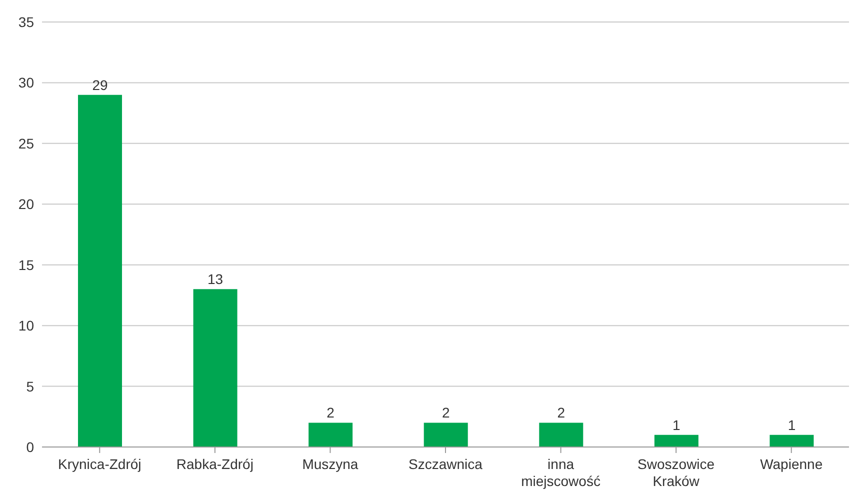 Image resolution: width=867 pixels, height=499 pixels. Describe the element at coordinates (330, 464) in the screenshot. I see `x-tick-label: Muszyna` at that location.